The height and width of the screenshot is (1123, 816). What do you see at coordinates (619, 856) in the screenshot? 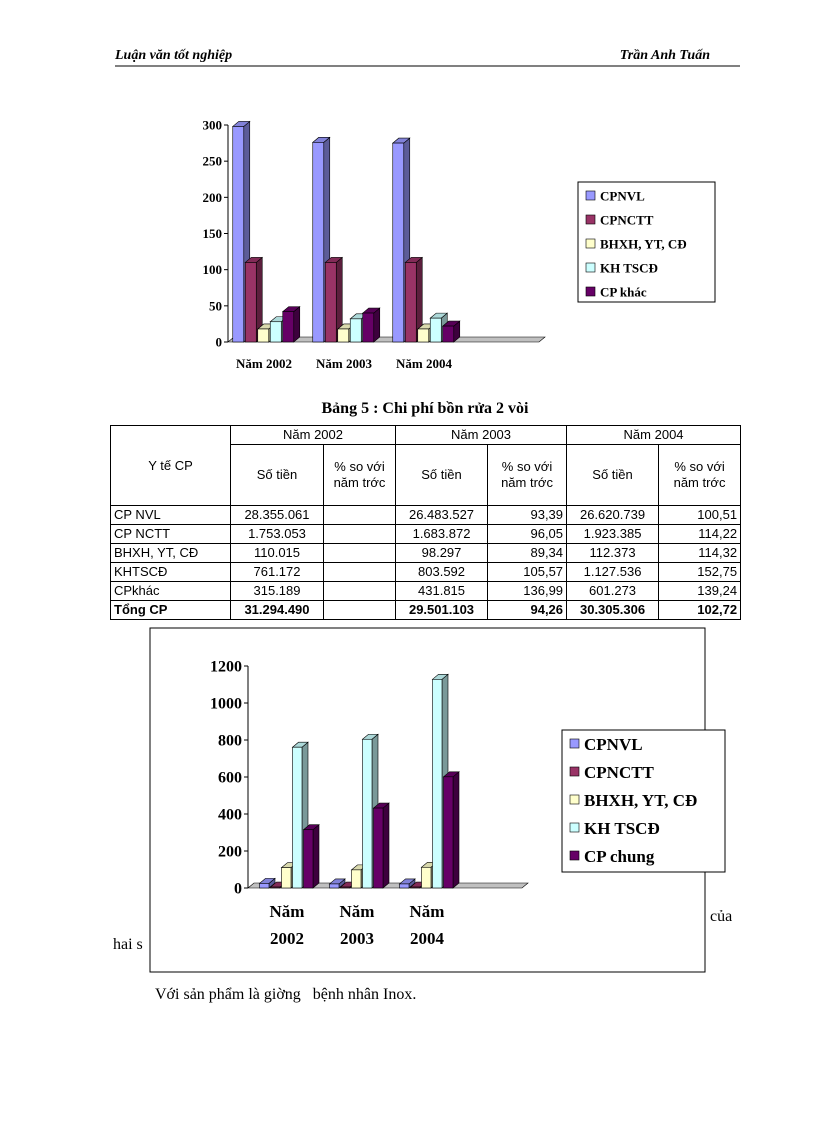
I see `legend-label: CP chung` at bounding box center [619, 856].